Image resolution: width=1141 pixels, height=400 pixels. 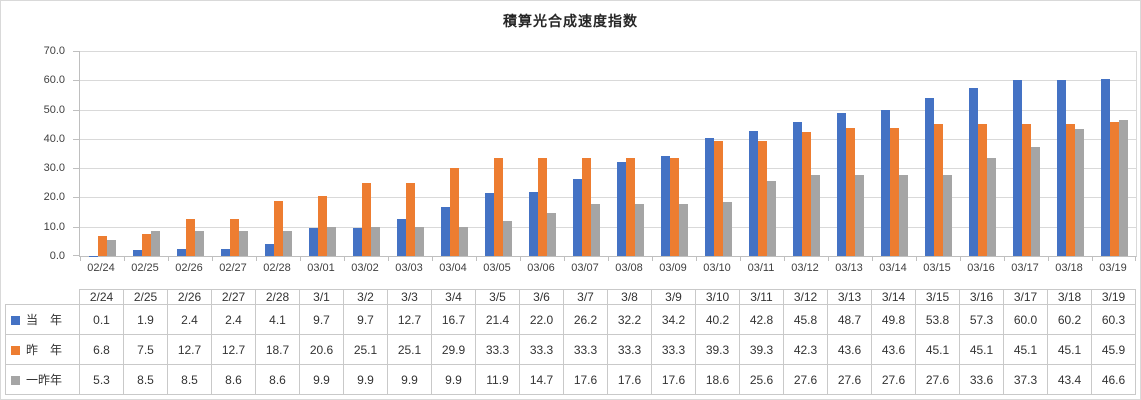 What do you see at coordinates (1113, 379) in the screenshot?
I see `table-cell: 46.6` at bounding box center [1113, 379].